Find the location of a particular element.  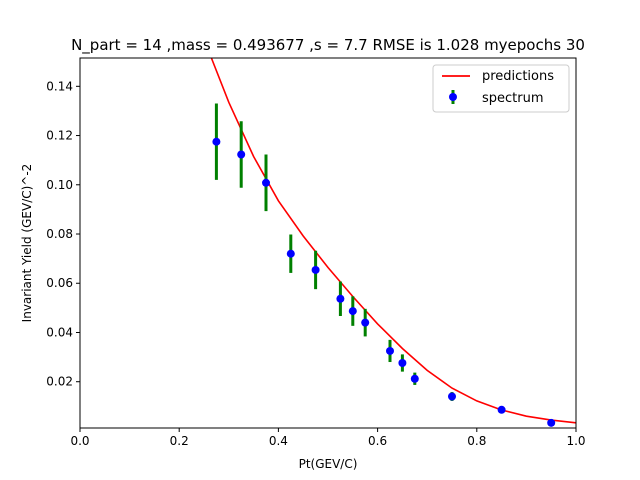

x-tick-label: 0.6 is located at coordinates (377, 441).